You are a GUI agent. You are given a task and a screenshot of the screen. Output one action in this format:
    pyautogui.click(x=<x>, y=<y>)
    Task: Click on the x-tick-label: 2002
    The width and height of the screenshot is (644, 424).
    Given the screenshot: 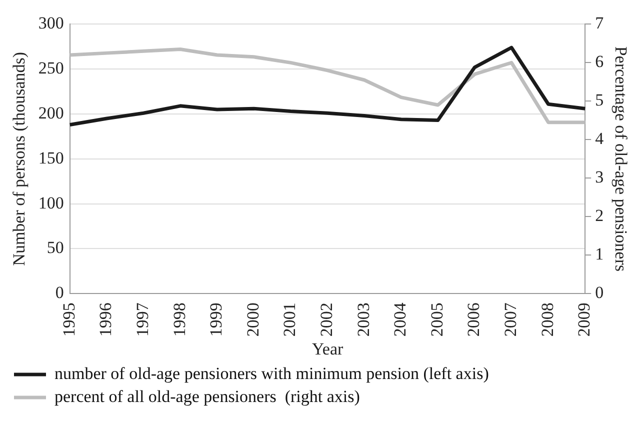 What is the action you would take?
    pyautogui.click(x=326, y=319)
    